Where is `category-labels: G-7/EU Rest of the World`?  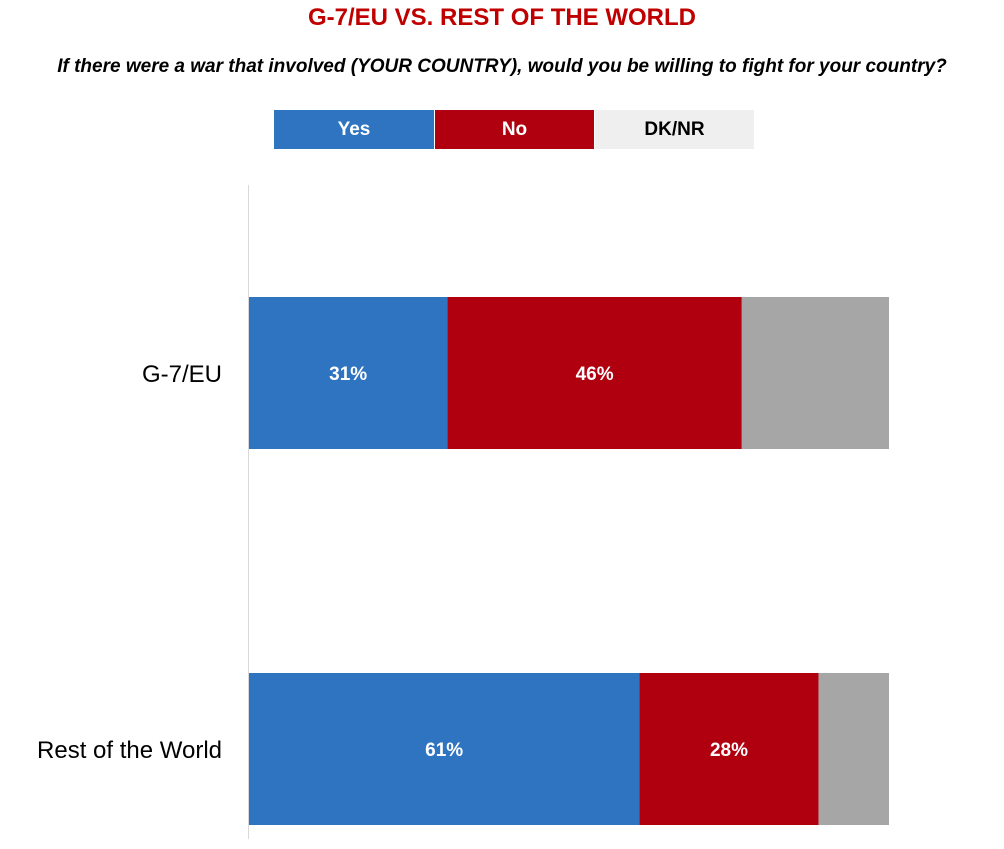 category-labels: G-7/EU Rest of the World is located at coordinates (129, 562).